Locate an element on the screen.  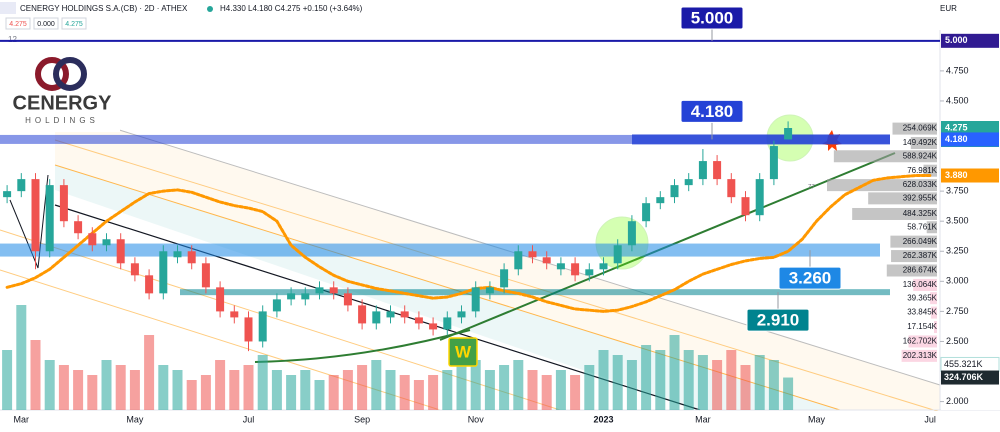
y-tick-label: 2.750 is located at coordinates (957, 311).